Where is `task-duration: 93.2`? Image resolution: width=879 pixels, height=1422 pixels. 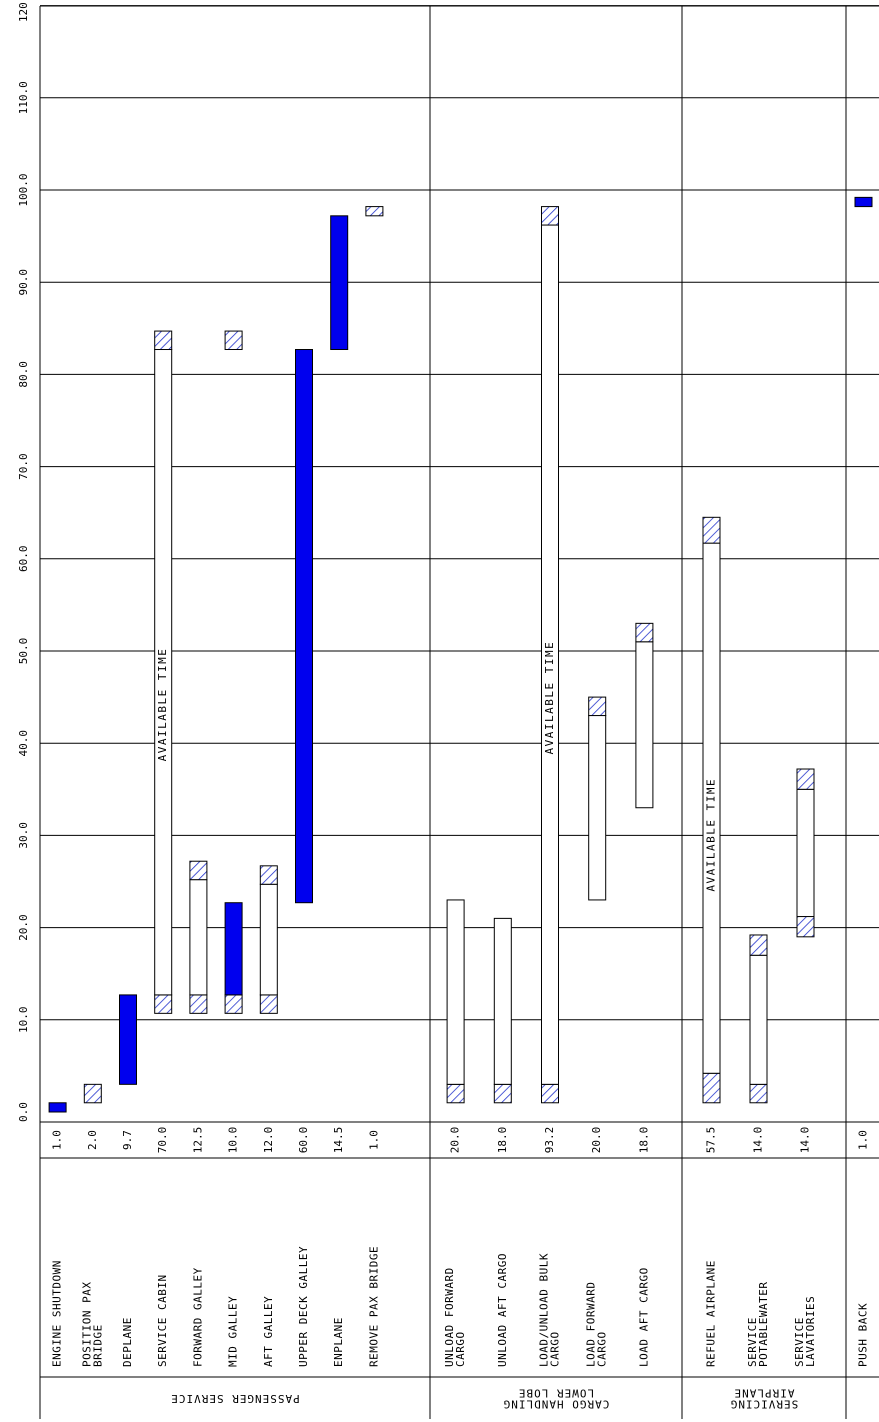
task-duration: 93.2 is located at coordinates (549, 1140).